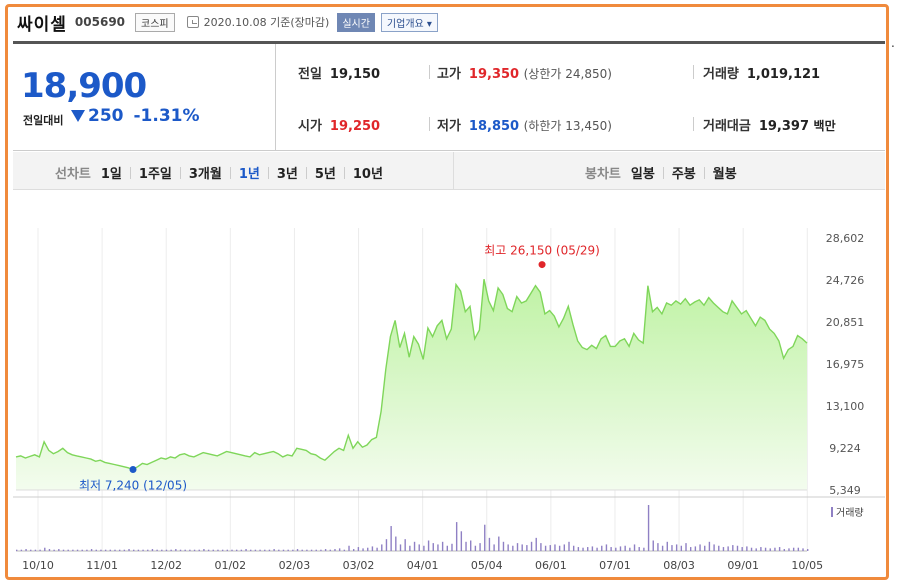  I want to click on y-tick-label: 9,224, so click(845, 448).